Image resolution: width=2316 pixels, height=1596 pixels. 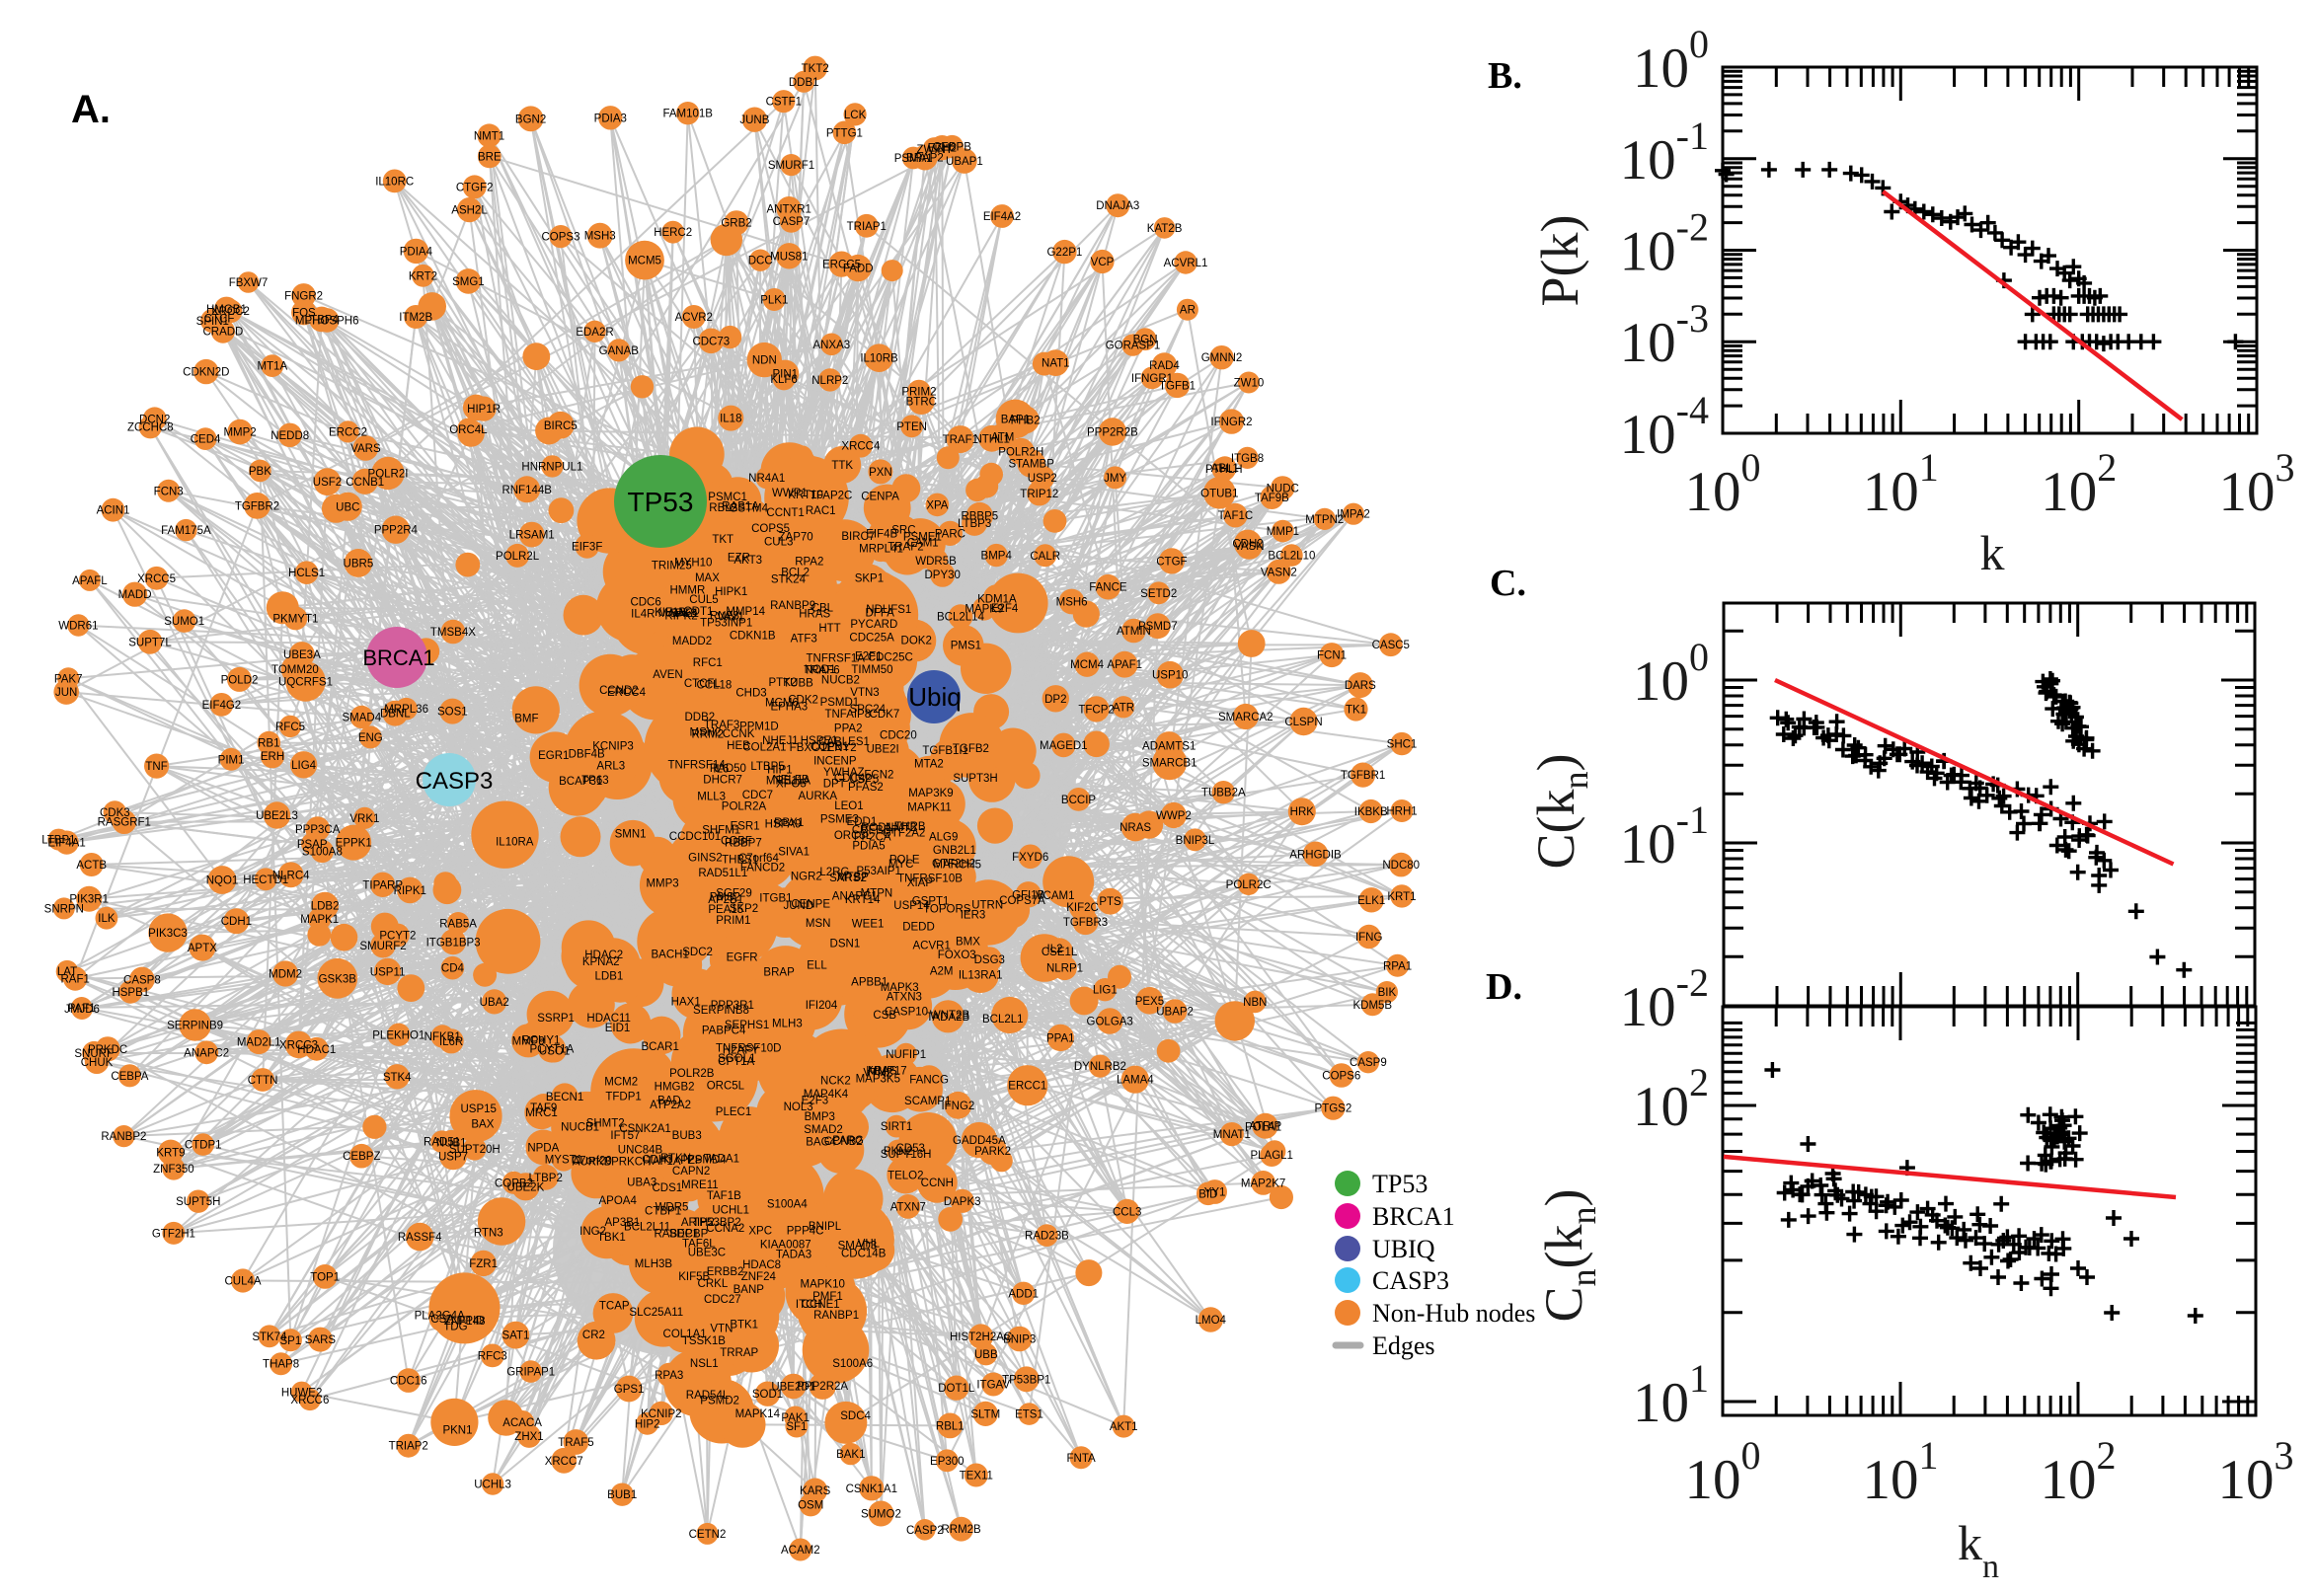 I want to click on svg-text: SSRP1, so click(x=556, y=1019).